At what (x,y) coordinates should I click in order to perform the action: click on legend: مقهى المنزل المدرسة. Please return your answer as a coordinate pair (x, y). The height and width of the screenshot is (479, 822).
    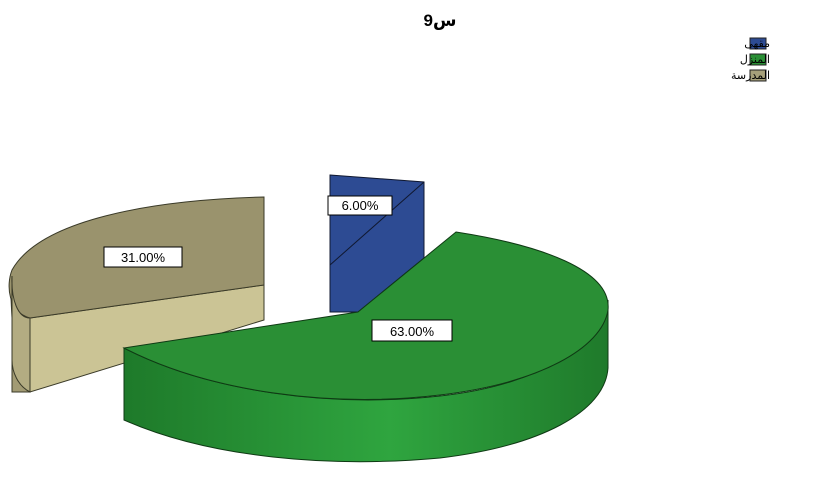
    Looking at the image, I should click on (750, 59).